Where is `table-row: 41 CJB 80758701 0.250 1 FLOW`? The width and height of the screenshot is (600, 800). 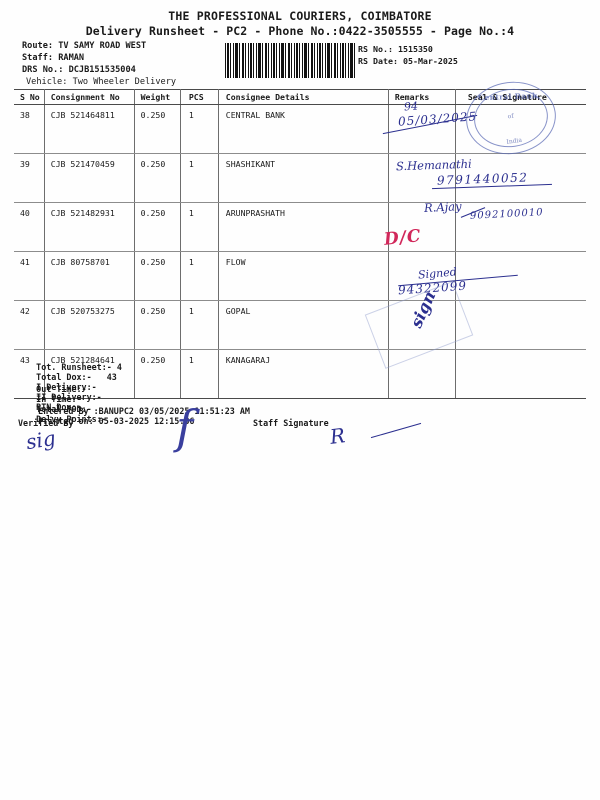
table-row: 41 CJB 80758701 0.250 1 FLOW is located at coordinates (300, 276).